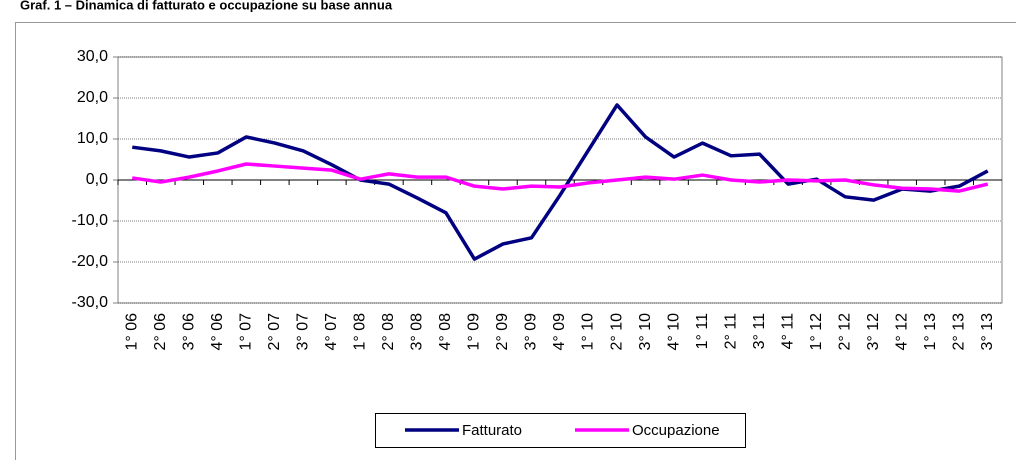  What do you see at coordinates (360, 332) in the screenshot?
I see `x-tick-label: 1° 08` at bounding box center [360, 332].